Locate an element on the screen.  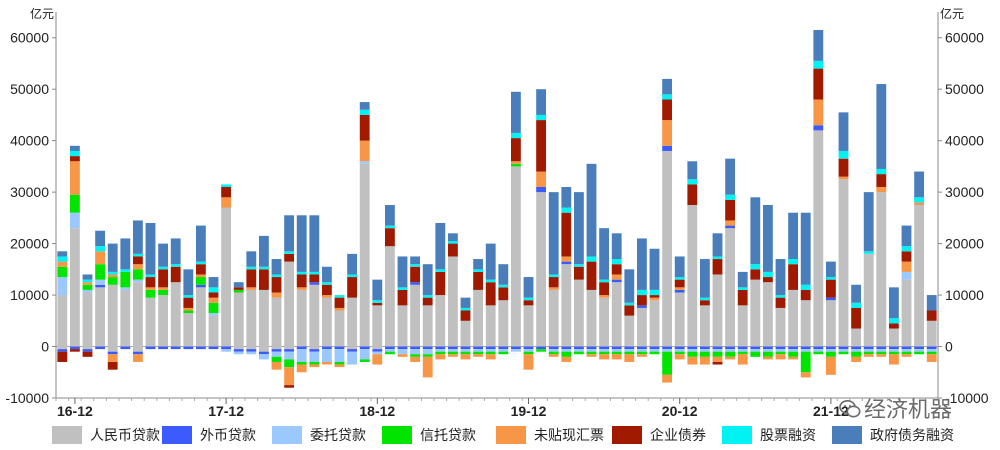
y-tick-label-left: 0 is located at coordinates (45, 347).